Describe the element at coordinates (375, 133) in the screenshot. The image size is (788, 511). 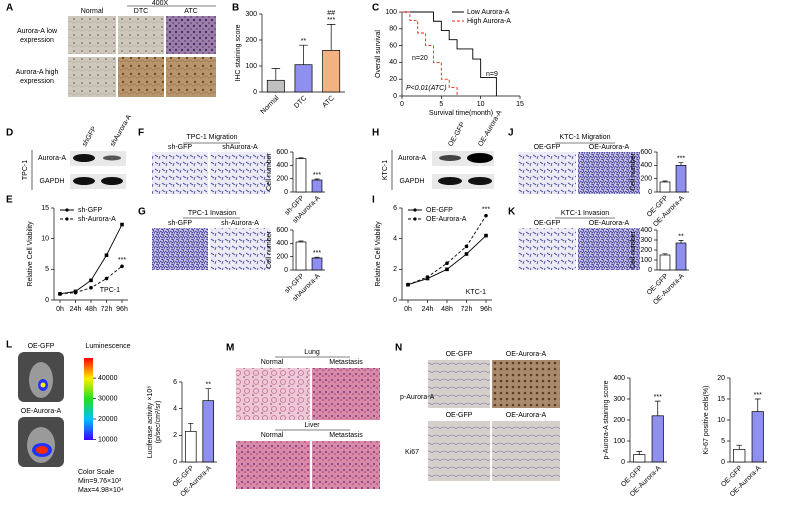
I see `panel-letter: H` at that location.